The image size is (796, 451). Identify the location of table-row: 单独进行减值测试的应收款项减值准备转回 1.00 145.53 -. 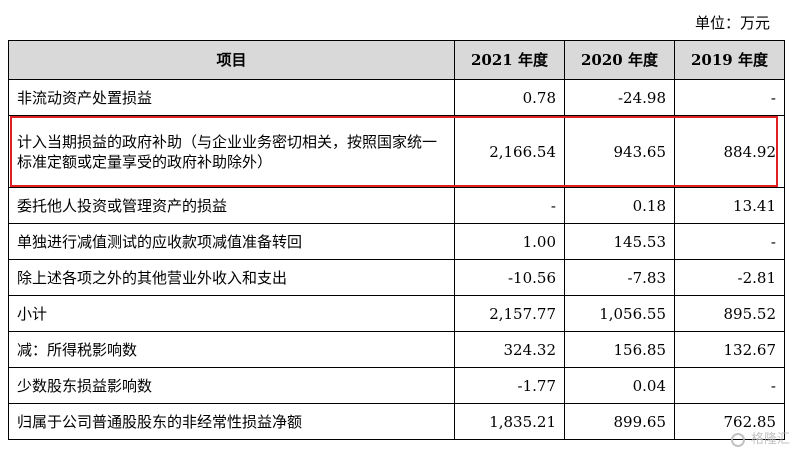
(396, 241).